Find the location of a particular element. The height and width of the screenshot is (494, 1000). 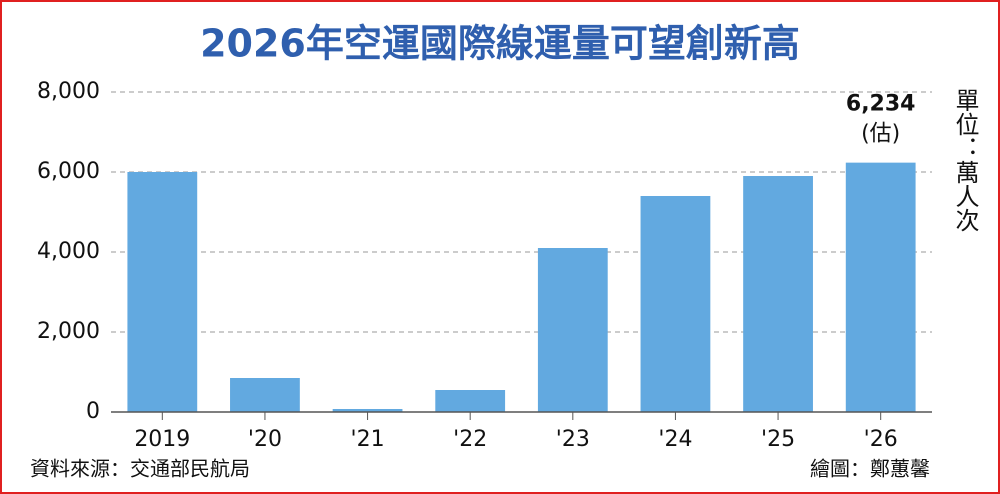

y-tick-label: 8,000 is located at coordinates (68, 91).